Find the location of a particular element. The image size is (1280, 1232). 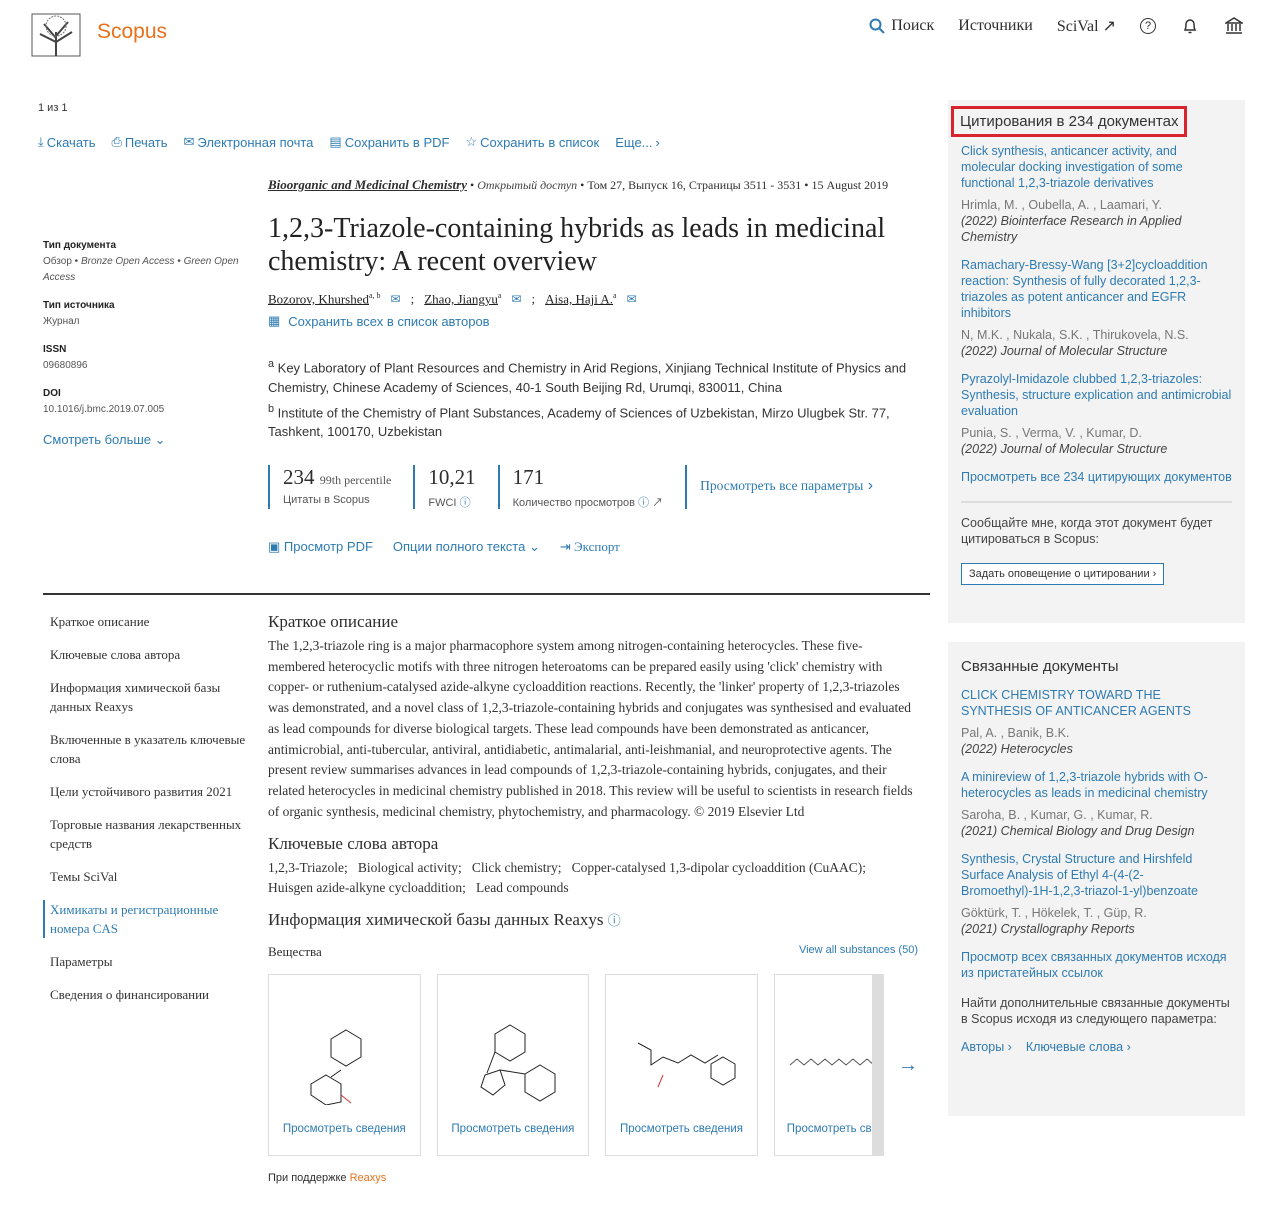

keywords-heading: Ключевые слова автора is located at coordinates (353, 844).